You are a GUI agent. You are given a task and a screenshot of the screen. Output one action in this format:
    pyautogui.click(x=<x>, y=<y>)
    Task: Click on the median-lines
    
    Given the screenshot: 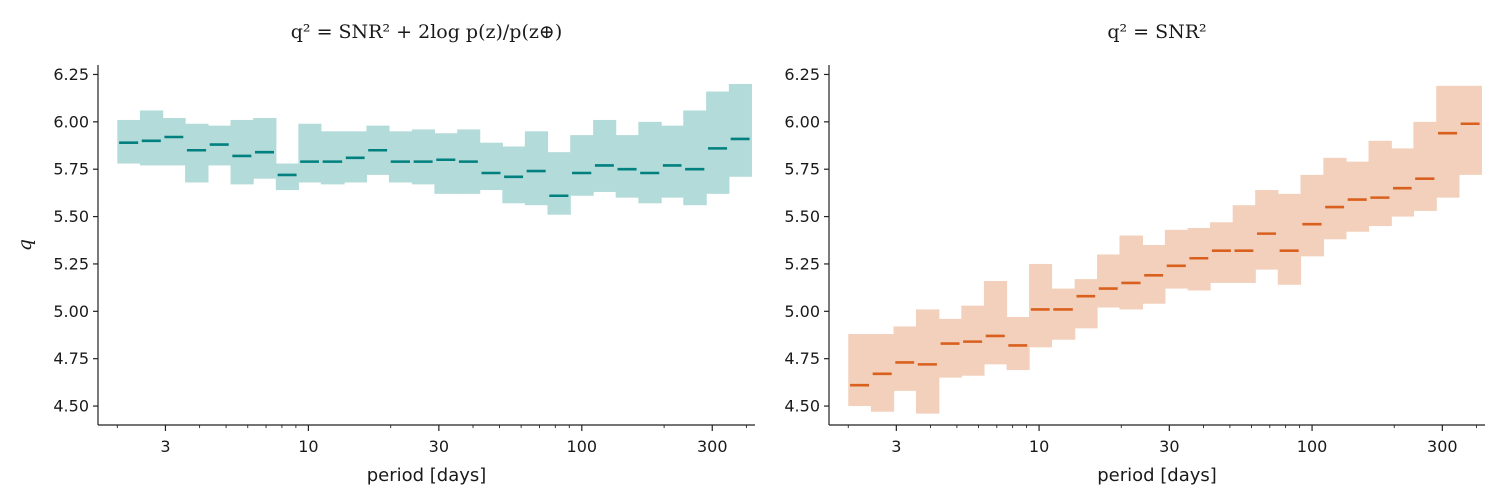 What is the action you would take?
    pyautogui.click(x=434, y=166)
    